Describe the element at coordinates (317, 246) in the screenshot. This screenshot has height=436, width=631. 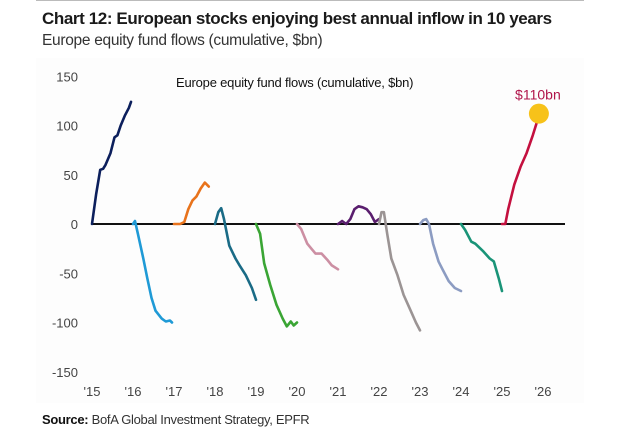
I see `series-line-2020` at that location.